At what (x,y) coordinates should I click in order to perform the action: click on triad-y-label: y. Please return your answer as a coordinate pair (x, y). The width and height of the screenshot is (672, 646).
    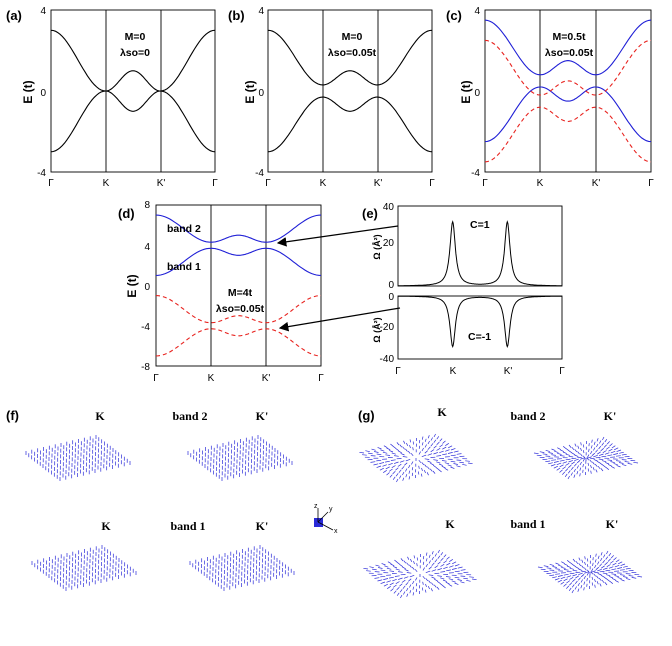
    Looking at the image, I should click on (331, 509).